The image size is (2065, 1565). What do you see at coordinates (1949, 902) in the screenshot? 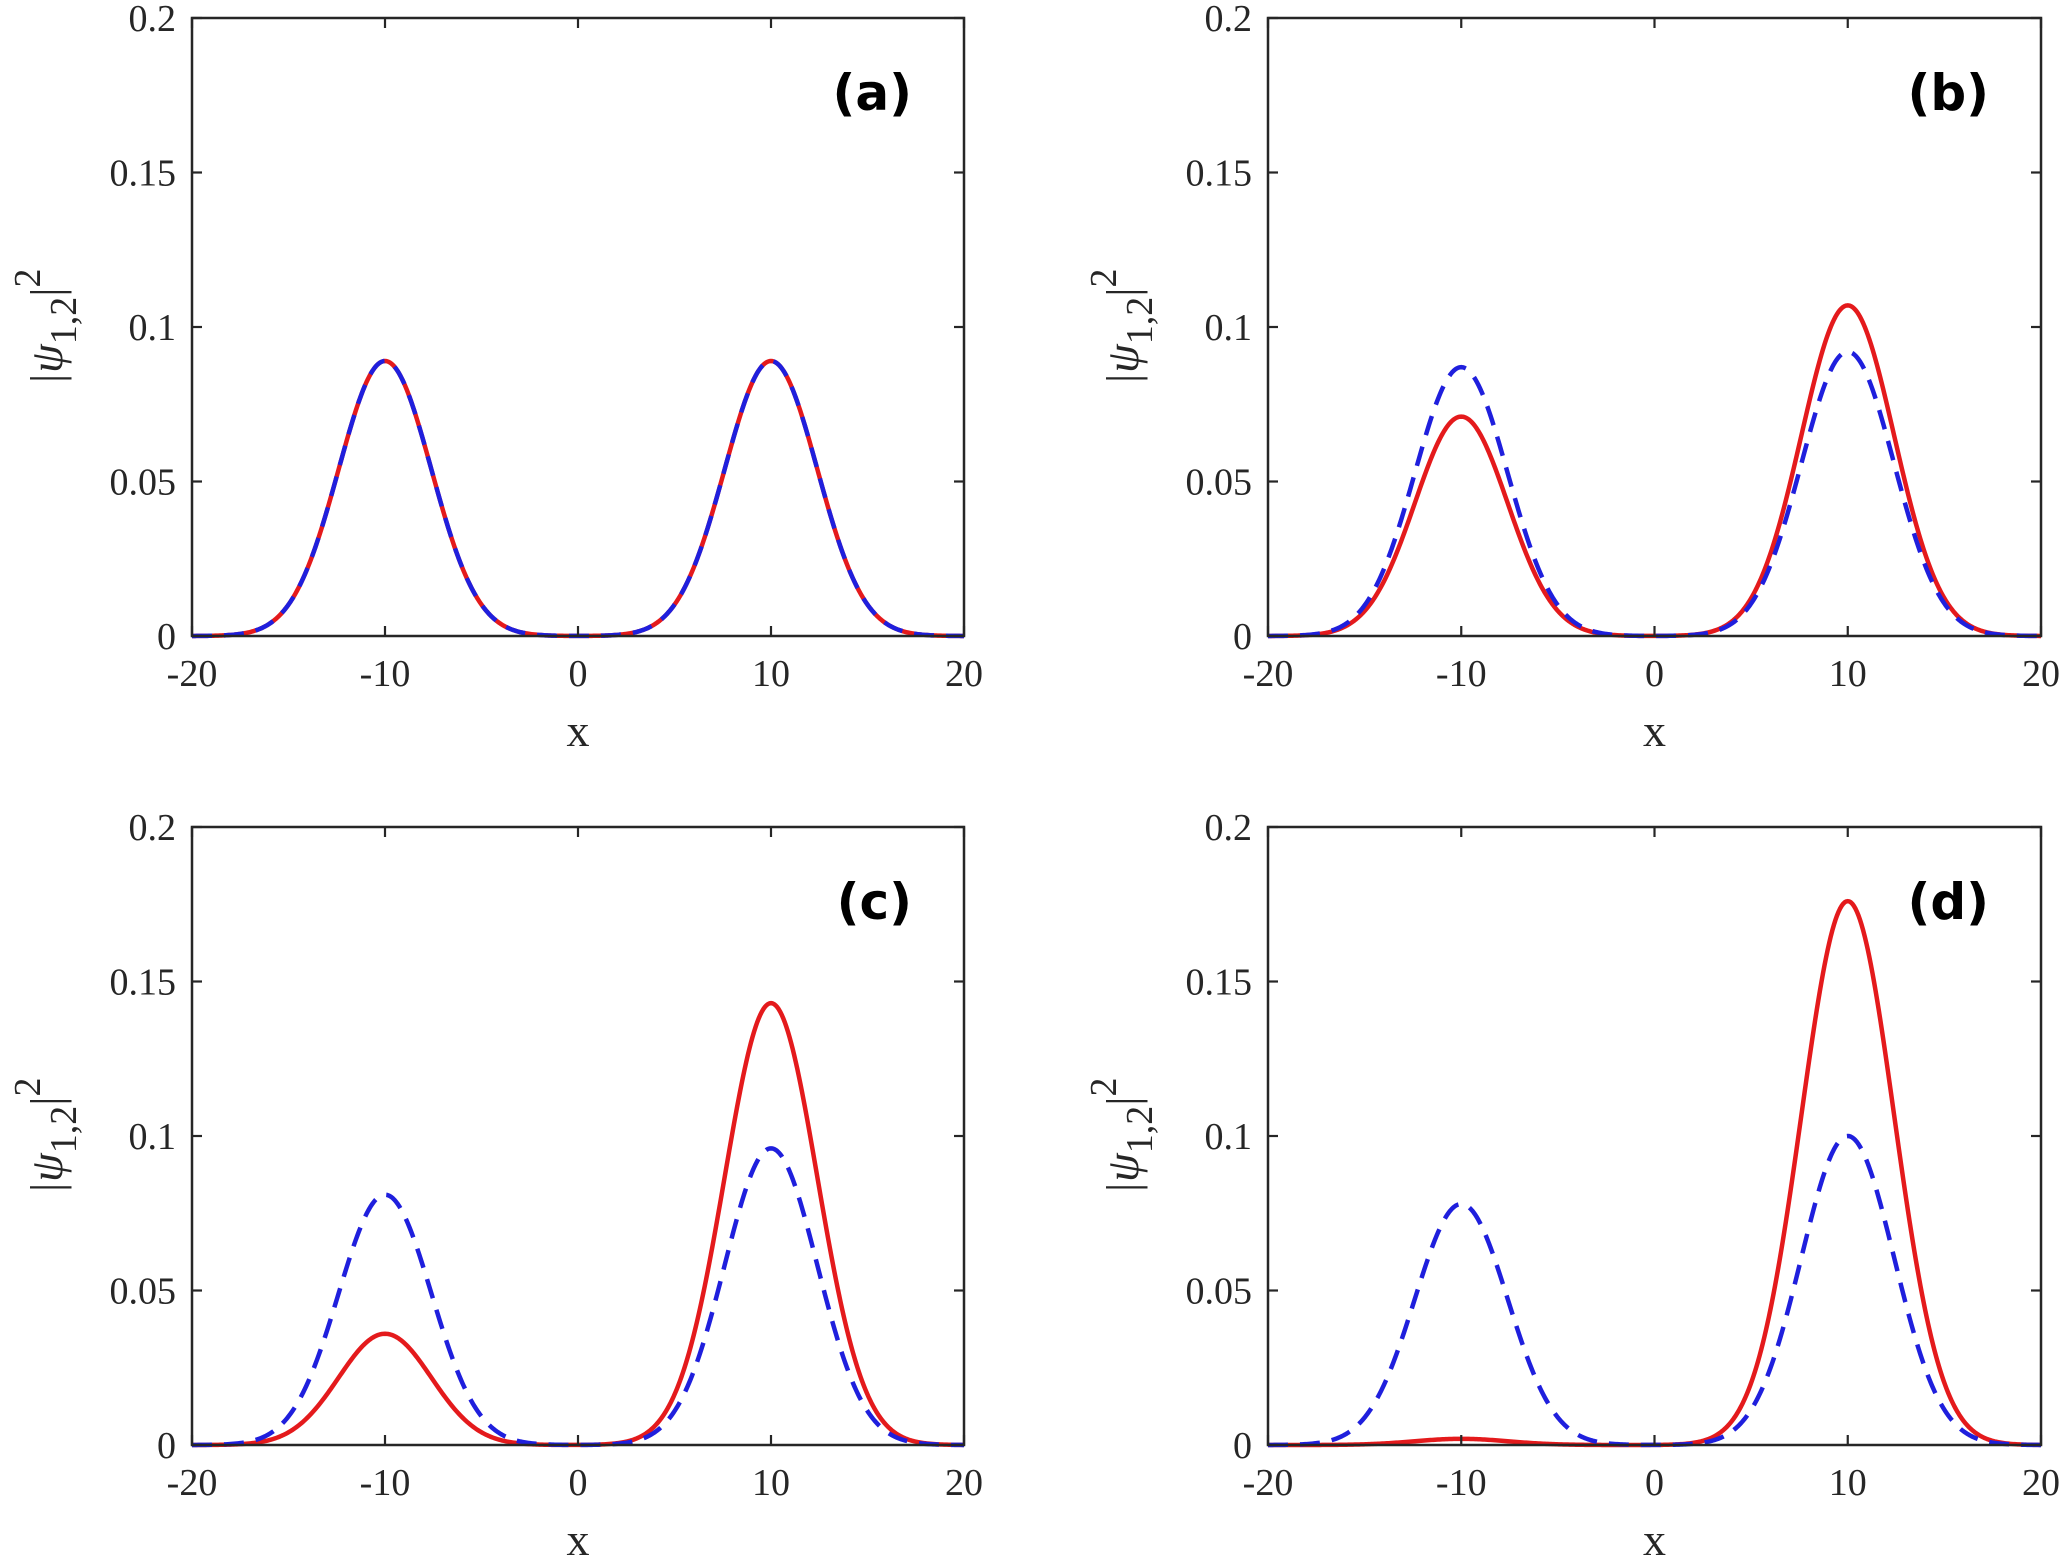
I see `panel-tag: (d)` at bounding box center [1949, 902].